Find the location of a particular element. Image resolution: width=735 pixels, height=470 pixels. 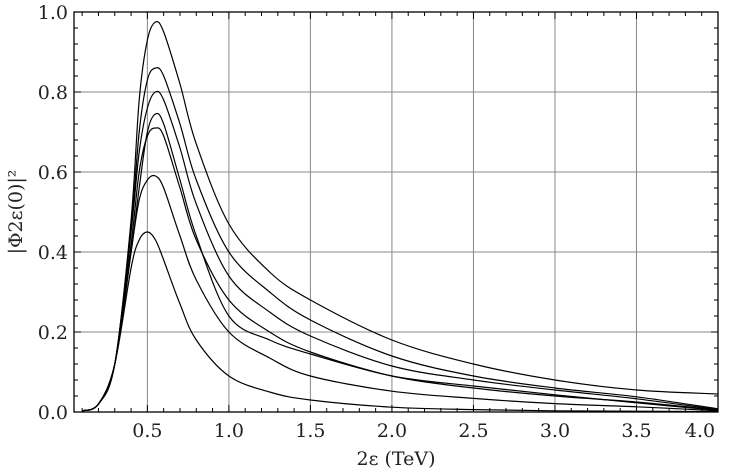

y-tick-labels: 0.0 0.2 0.4 0.6 0.8 1.0 is located at coordinates (53, 213).